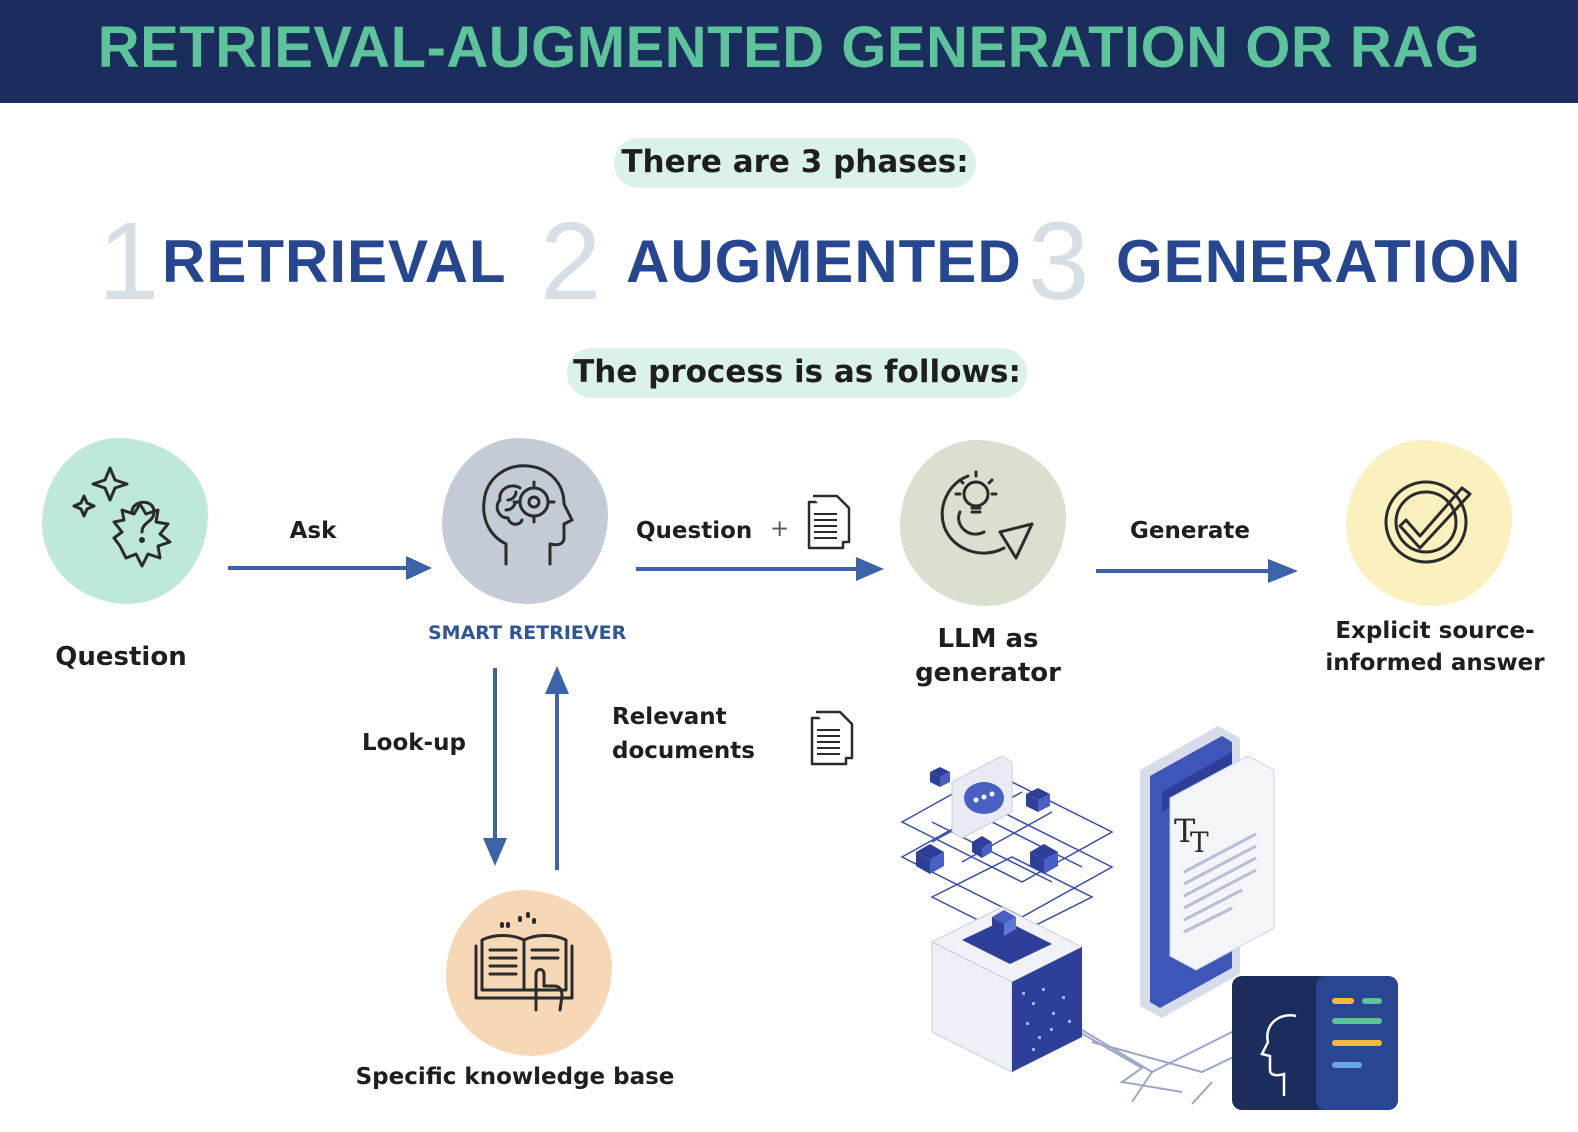  I want to click on question-sparkle-icon, so click(122, 517).